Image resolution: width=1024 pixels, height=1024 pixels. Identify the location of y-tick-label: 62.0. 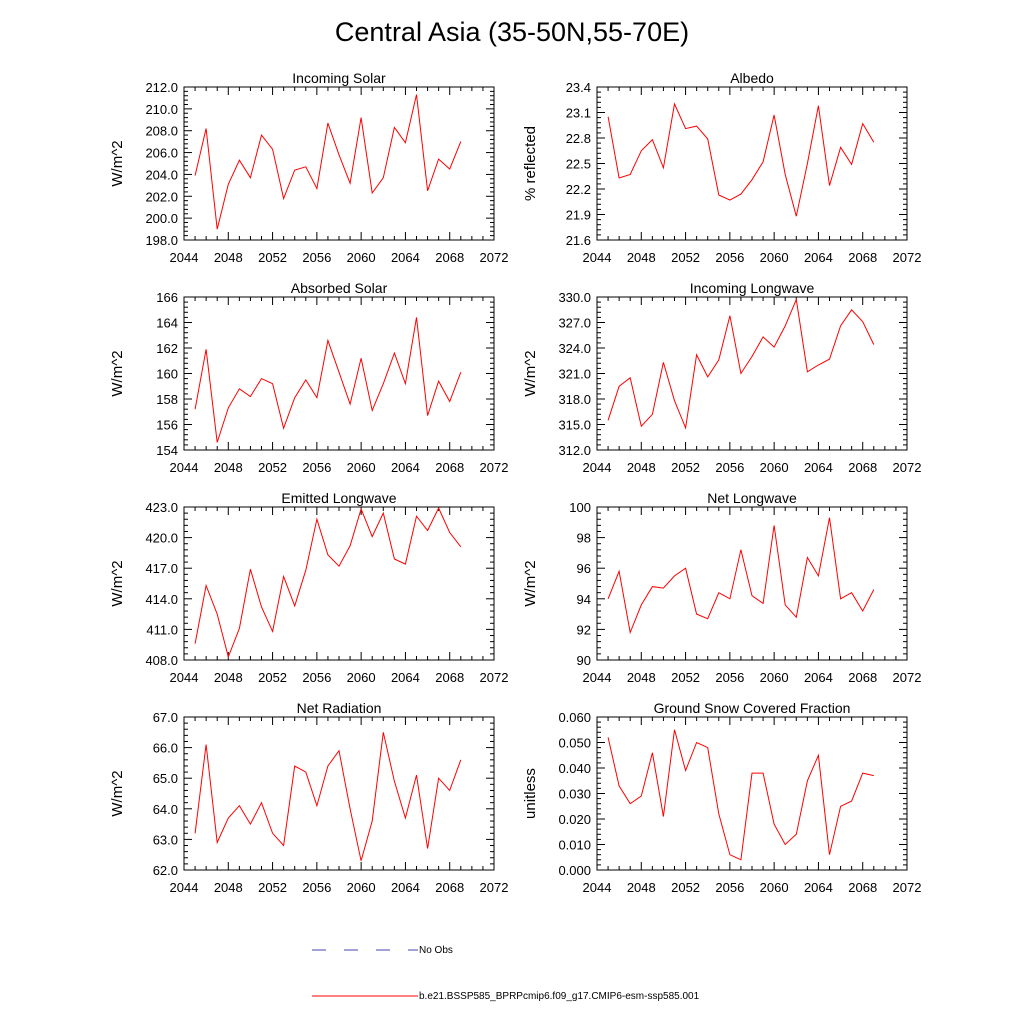
(165, 870).